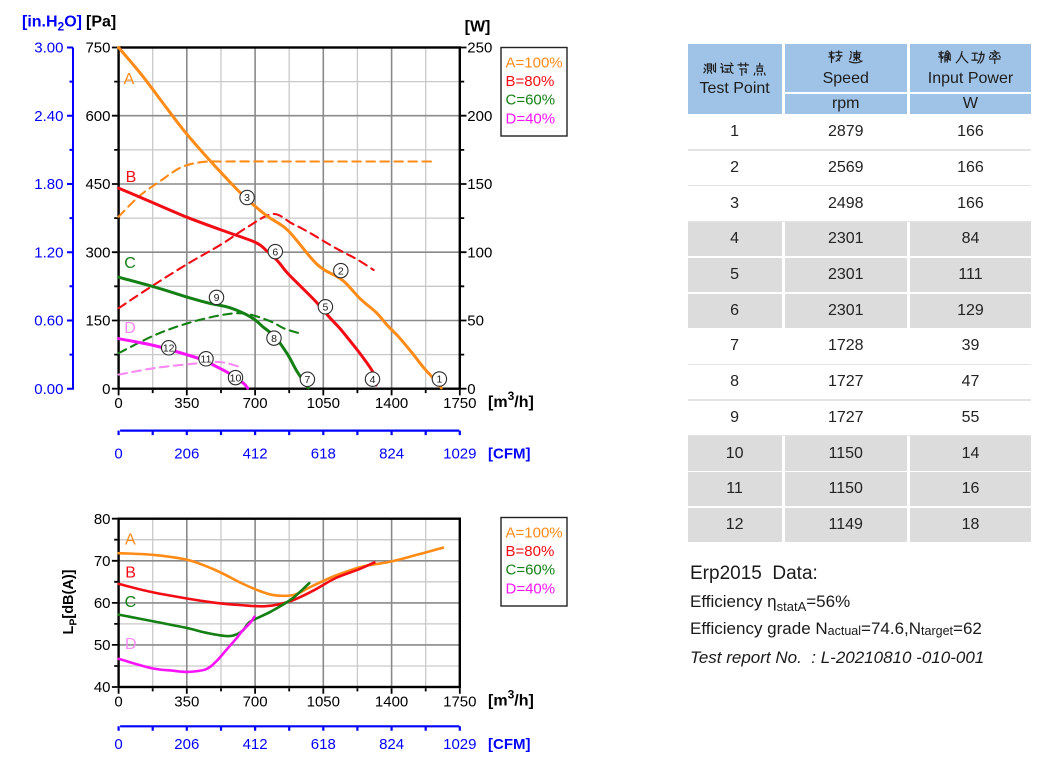 The image size is (1048, 768). What do you see at coordinates (479, 48) in the screenshot?
I see `svg-text: 250` at bounding box center [479, 48].